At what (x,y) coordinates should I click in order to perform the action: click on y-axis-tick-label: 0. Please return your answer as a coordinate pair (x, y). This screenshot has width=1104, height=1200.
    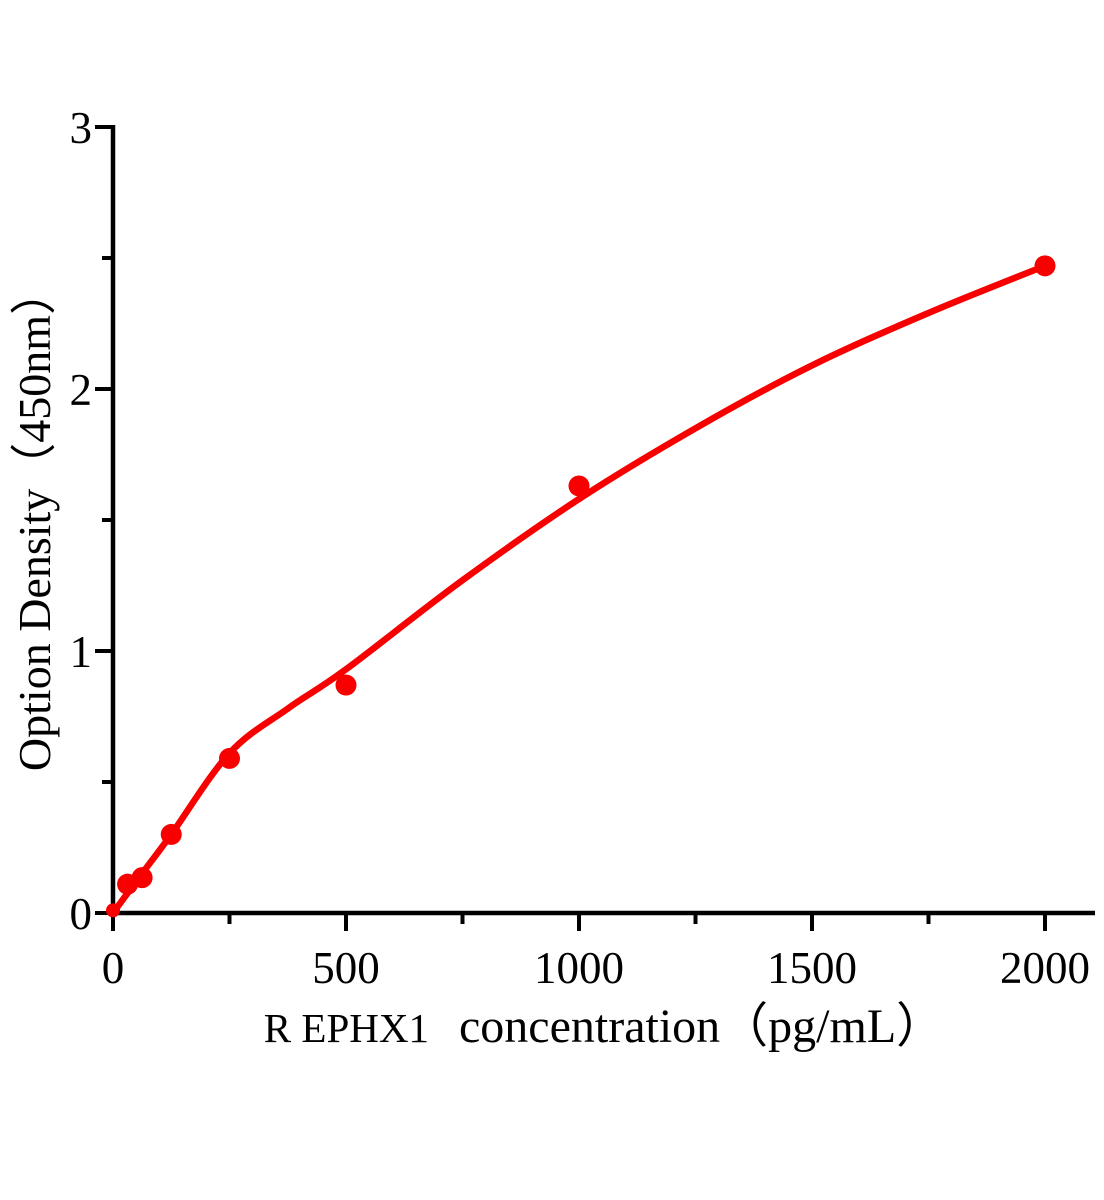
    Looking at the image, I should click on (81, 914).